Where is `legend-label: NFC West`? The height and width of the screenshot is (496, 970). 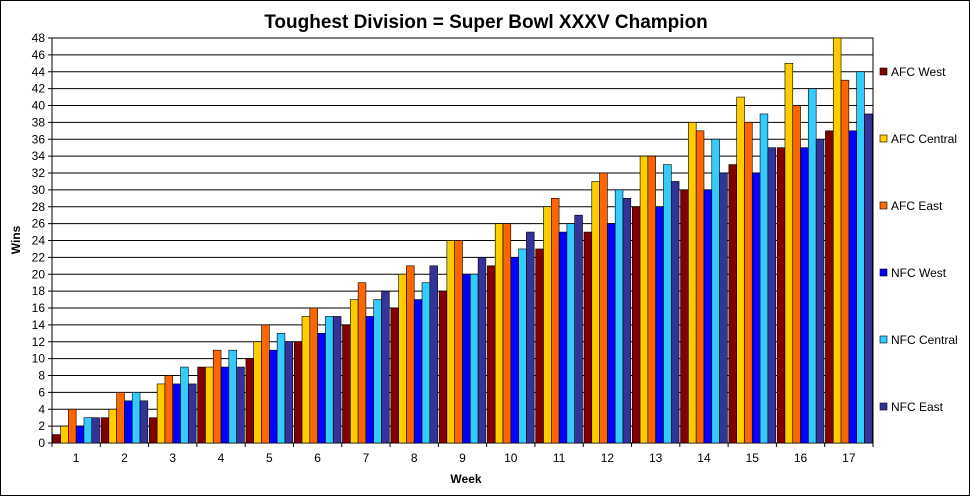
legend-label: NFC West is located at coordinates (919, 273).